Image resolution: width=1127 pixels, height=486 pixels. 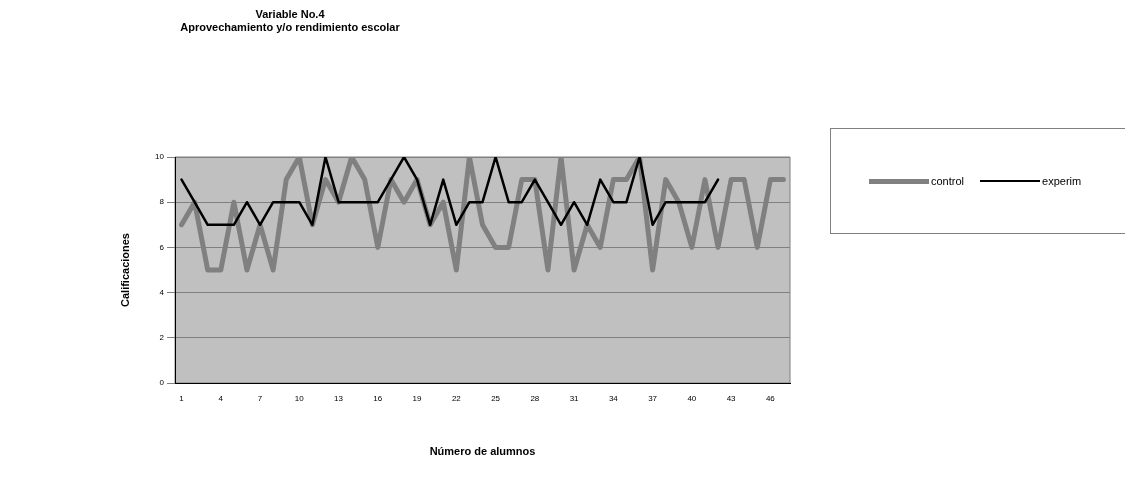 I want to click on x-tick-label: 46, so click(x=770, y=398).